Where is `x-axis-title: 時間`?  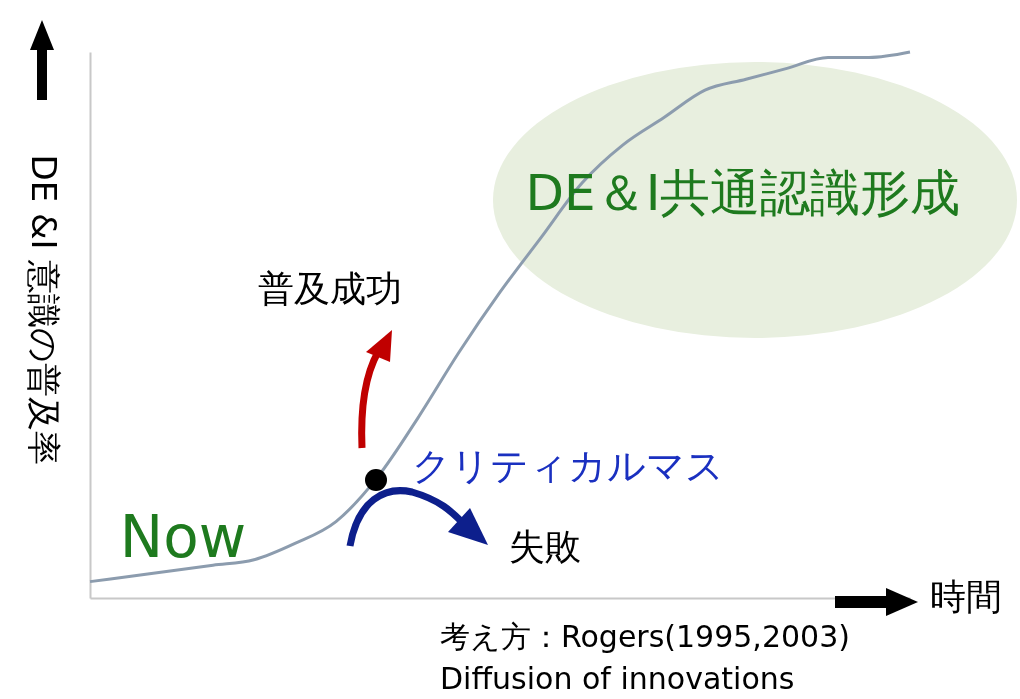
x-axis-title: 時間 is located at coordinates (966, 596).